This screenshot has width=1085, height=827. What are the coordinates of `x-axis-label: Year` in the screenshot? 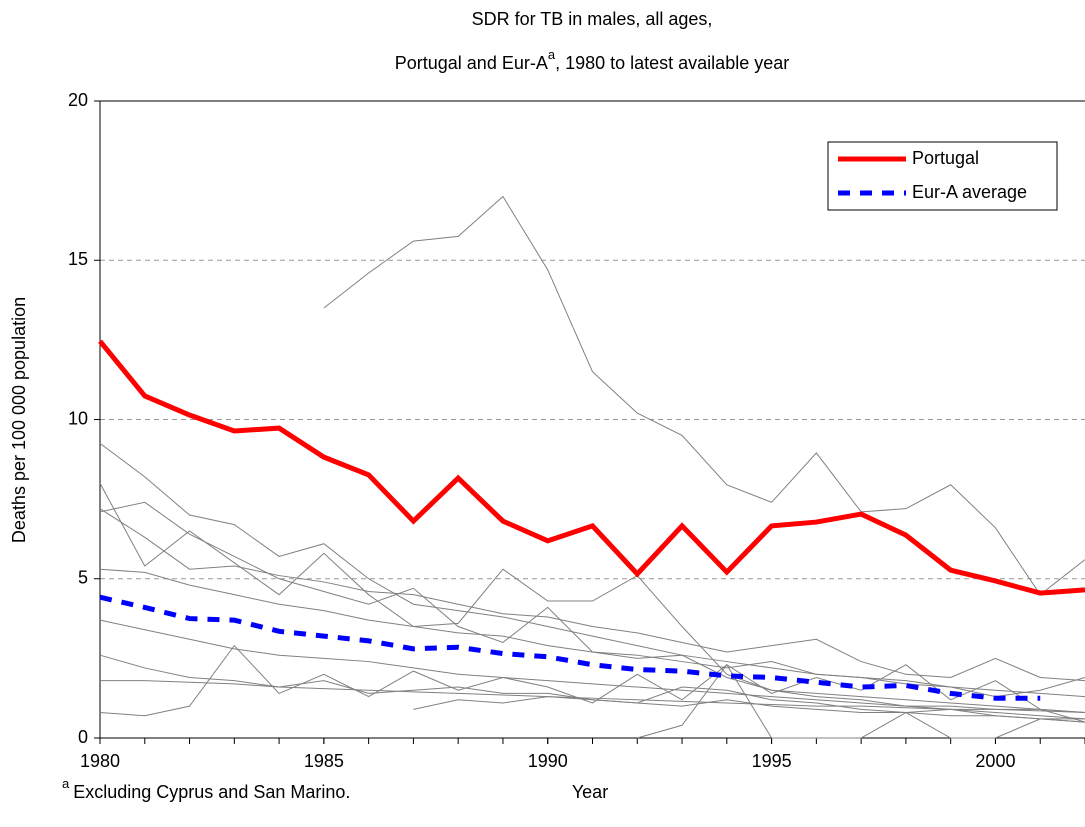 It's located at (590, 792).